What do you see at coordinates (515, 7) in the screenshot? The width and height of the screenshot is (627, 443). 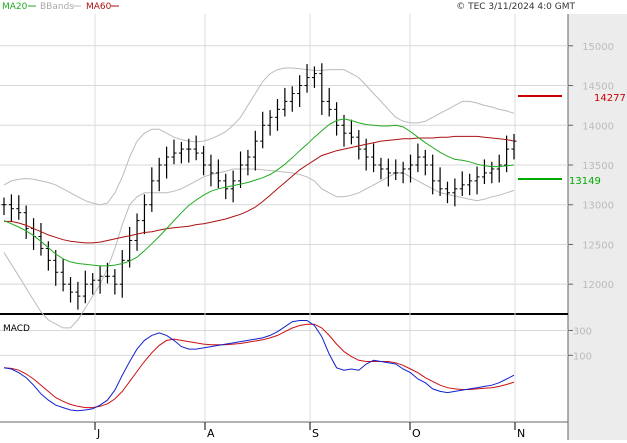 I see `copyright: © TEC 3/11/2024 4:0 GMT` at bounding box center [515, 7].